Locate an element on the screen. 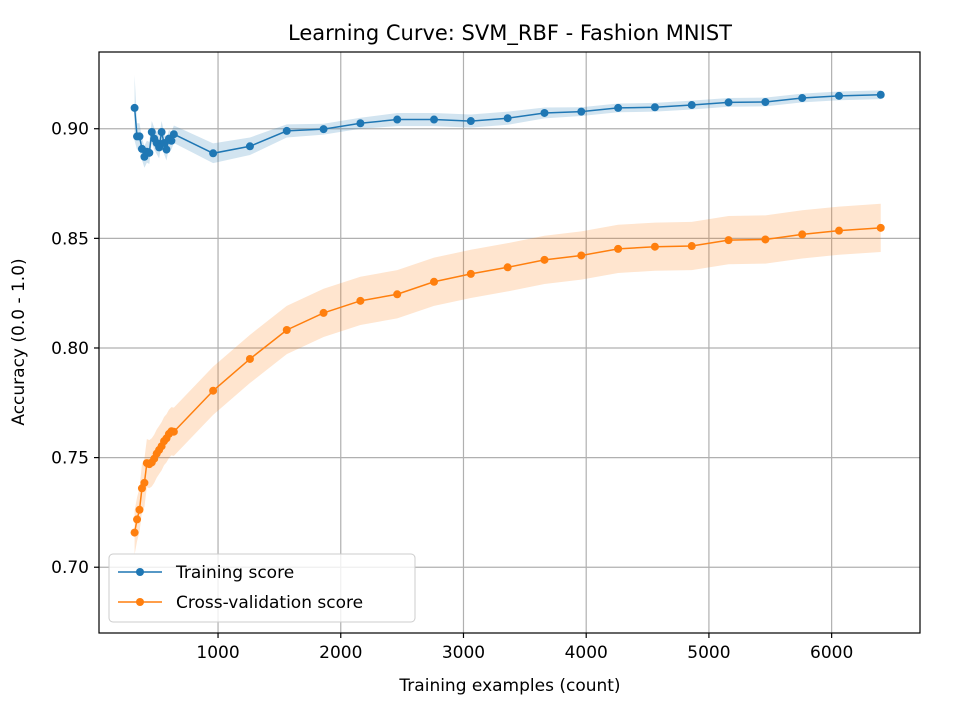  legend-box is located at coordinates (262, 588).